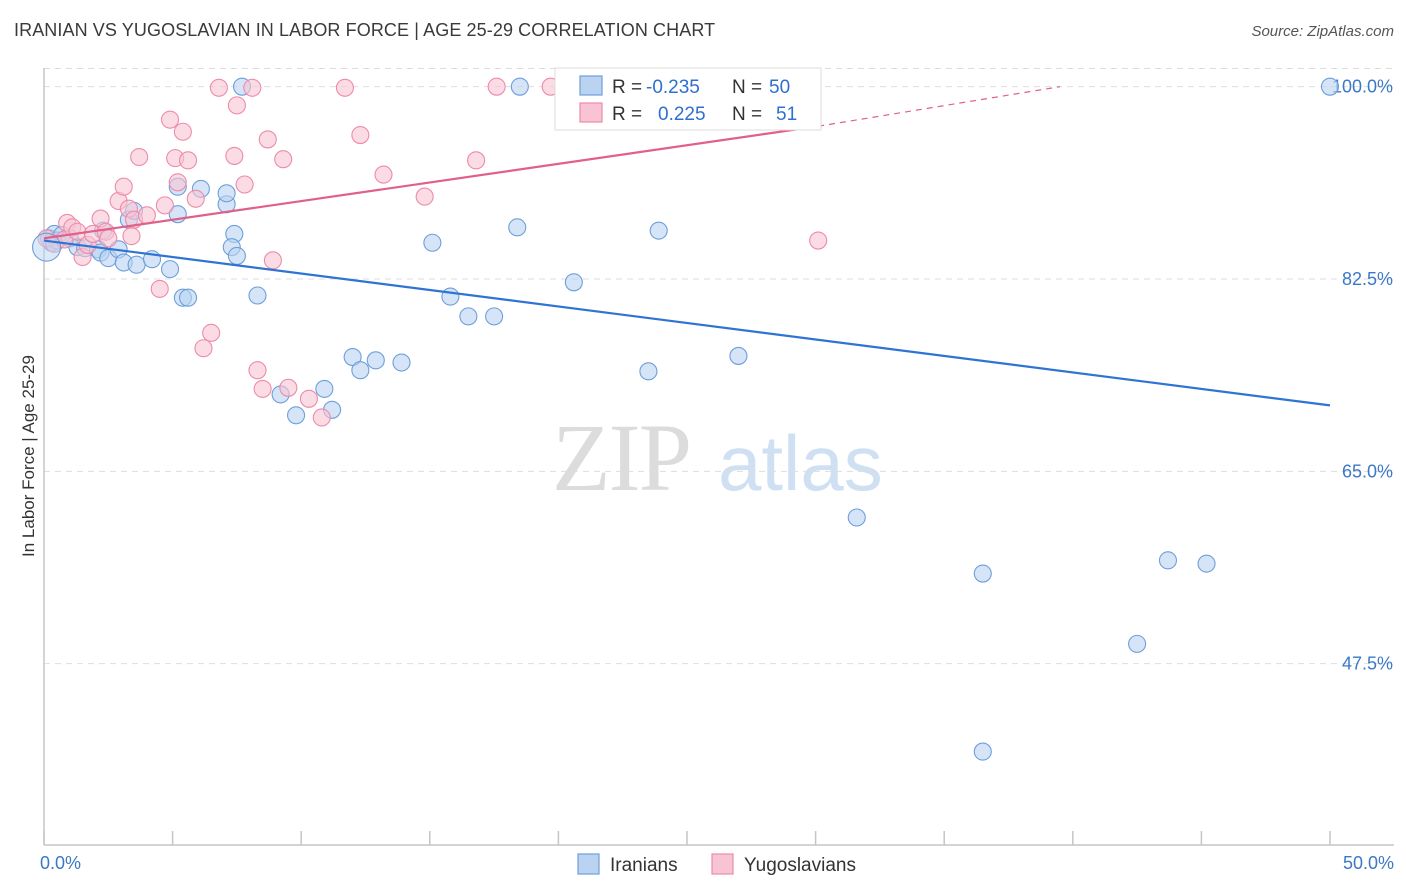 This screenshot has width=1406, height=892. What do you see at coordinates (1362, 87) in the screenshot?
I see `y-tick-label: 100.0%` at bounding box center [1362, 87].